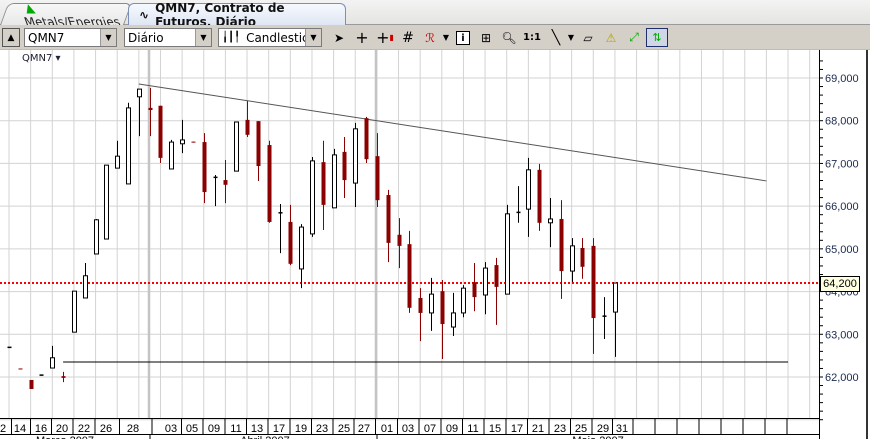  What do you see at coordinates (588, 37) in the screenshot?
I see `eraser-icon: ▱` at bounding box center [588, 37].